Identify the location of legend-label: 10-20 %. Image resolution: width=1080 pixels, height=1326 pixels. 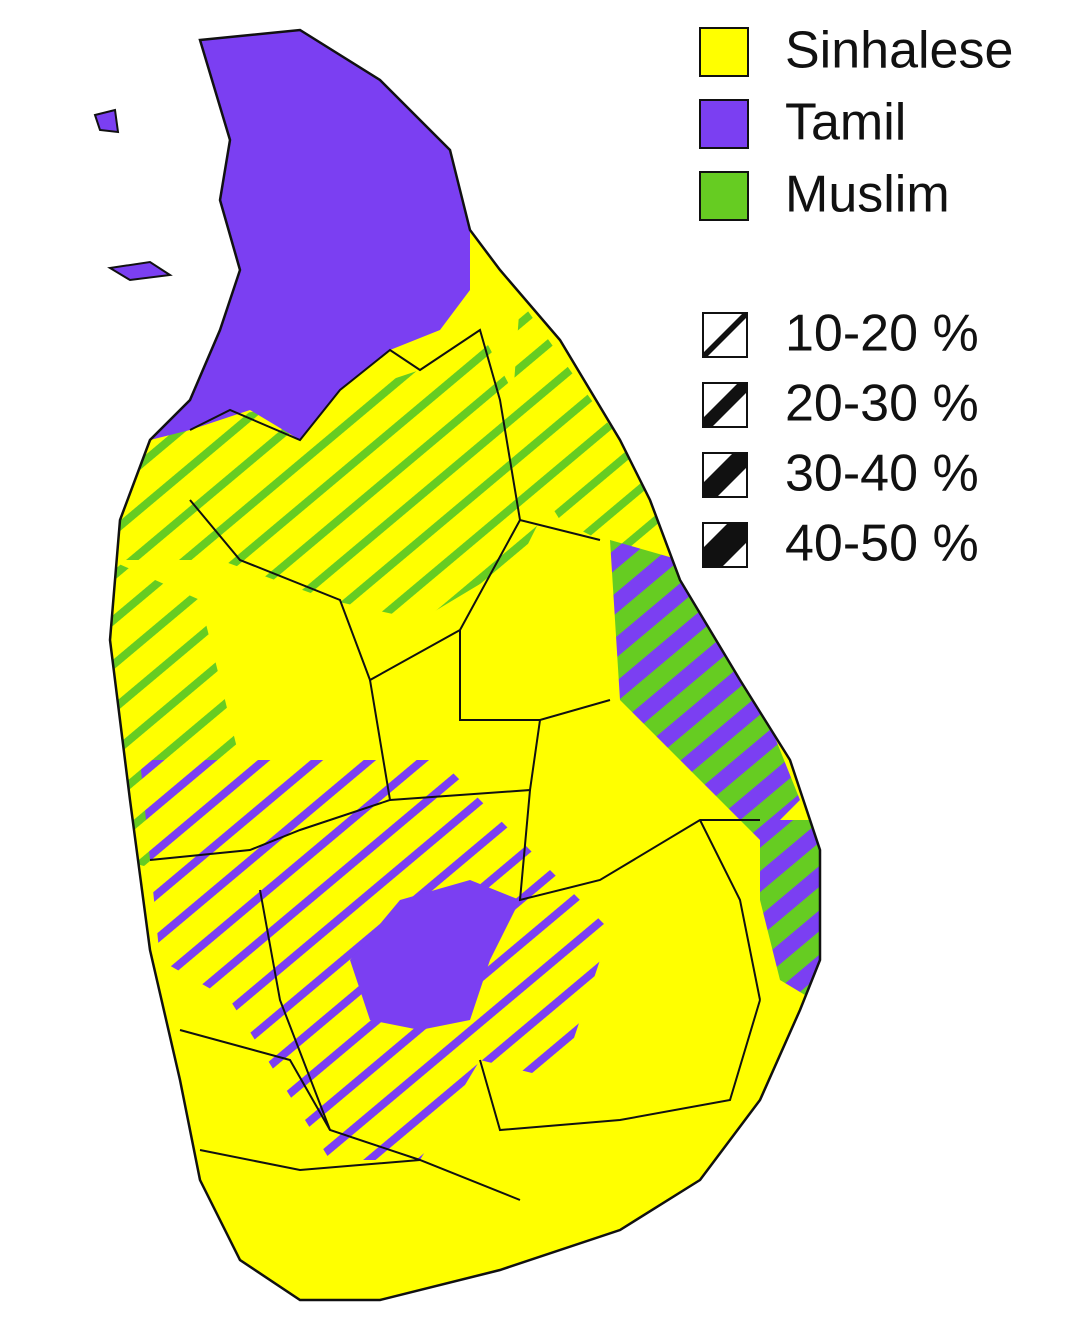
(882, 334).